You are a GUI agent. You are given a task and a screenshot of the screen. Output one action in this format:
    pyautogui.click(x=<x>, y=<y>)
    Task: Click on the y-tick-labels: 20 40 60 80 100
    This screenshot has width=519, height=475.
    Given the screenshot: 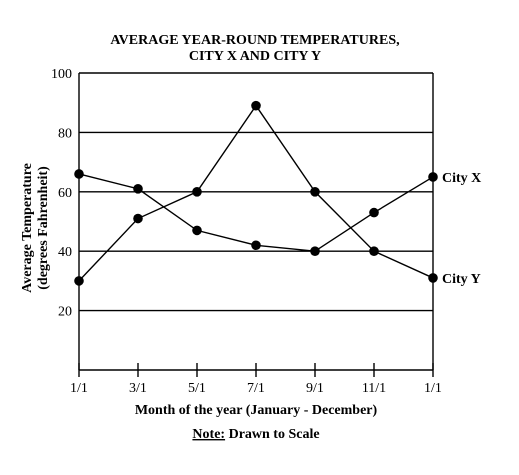 What is the action you would take?
    pyautogui.click(x=61, y=193)
    